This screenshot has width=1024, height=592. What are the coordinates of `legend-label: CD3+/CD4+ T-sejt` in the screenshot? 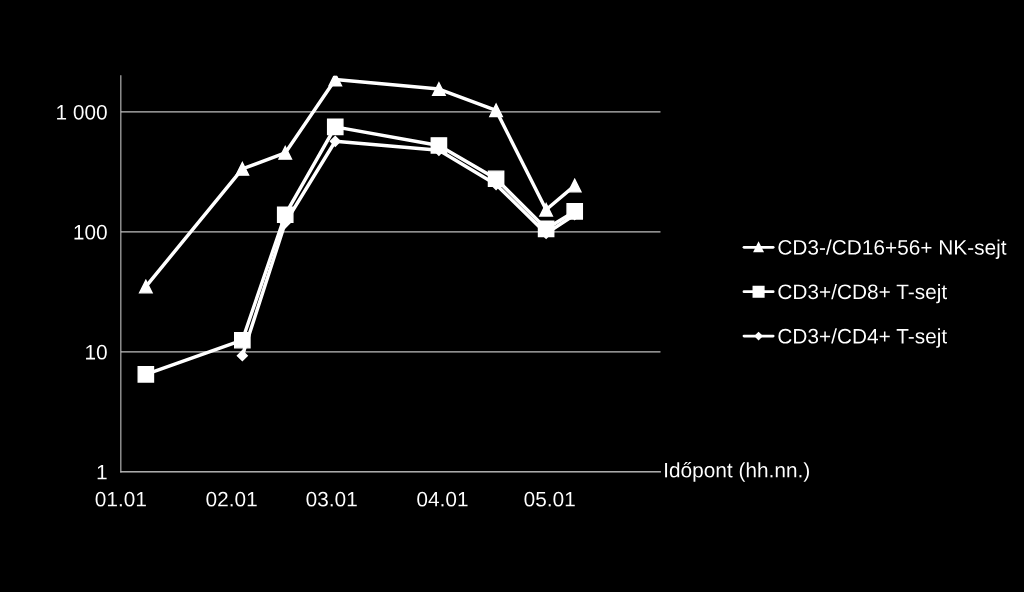 It's located at (862, 338).